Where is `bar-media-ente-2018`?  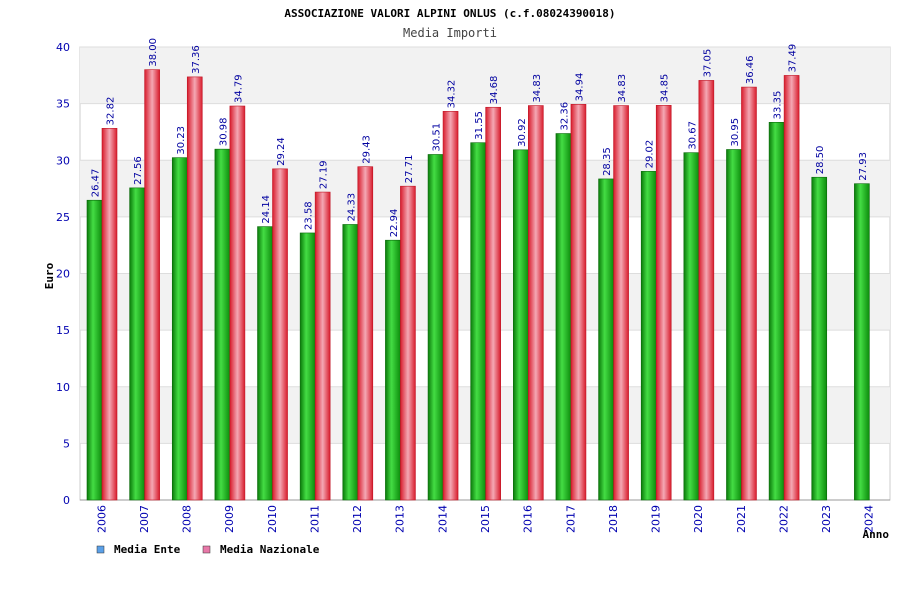
bar-media-ente-2018 is located at coordinates (606, 339).